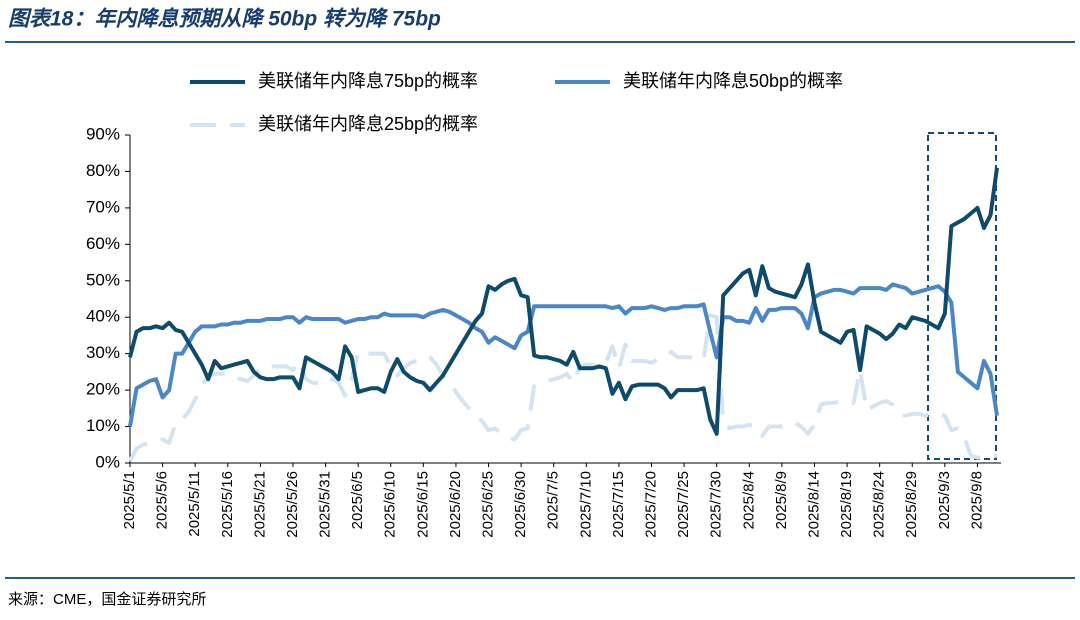 This screenshot has height=620, width=1080. I want to click on y-tick-label: 20%, so click(103, 389).